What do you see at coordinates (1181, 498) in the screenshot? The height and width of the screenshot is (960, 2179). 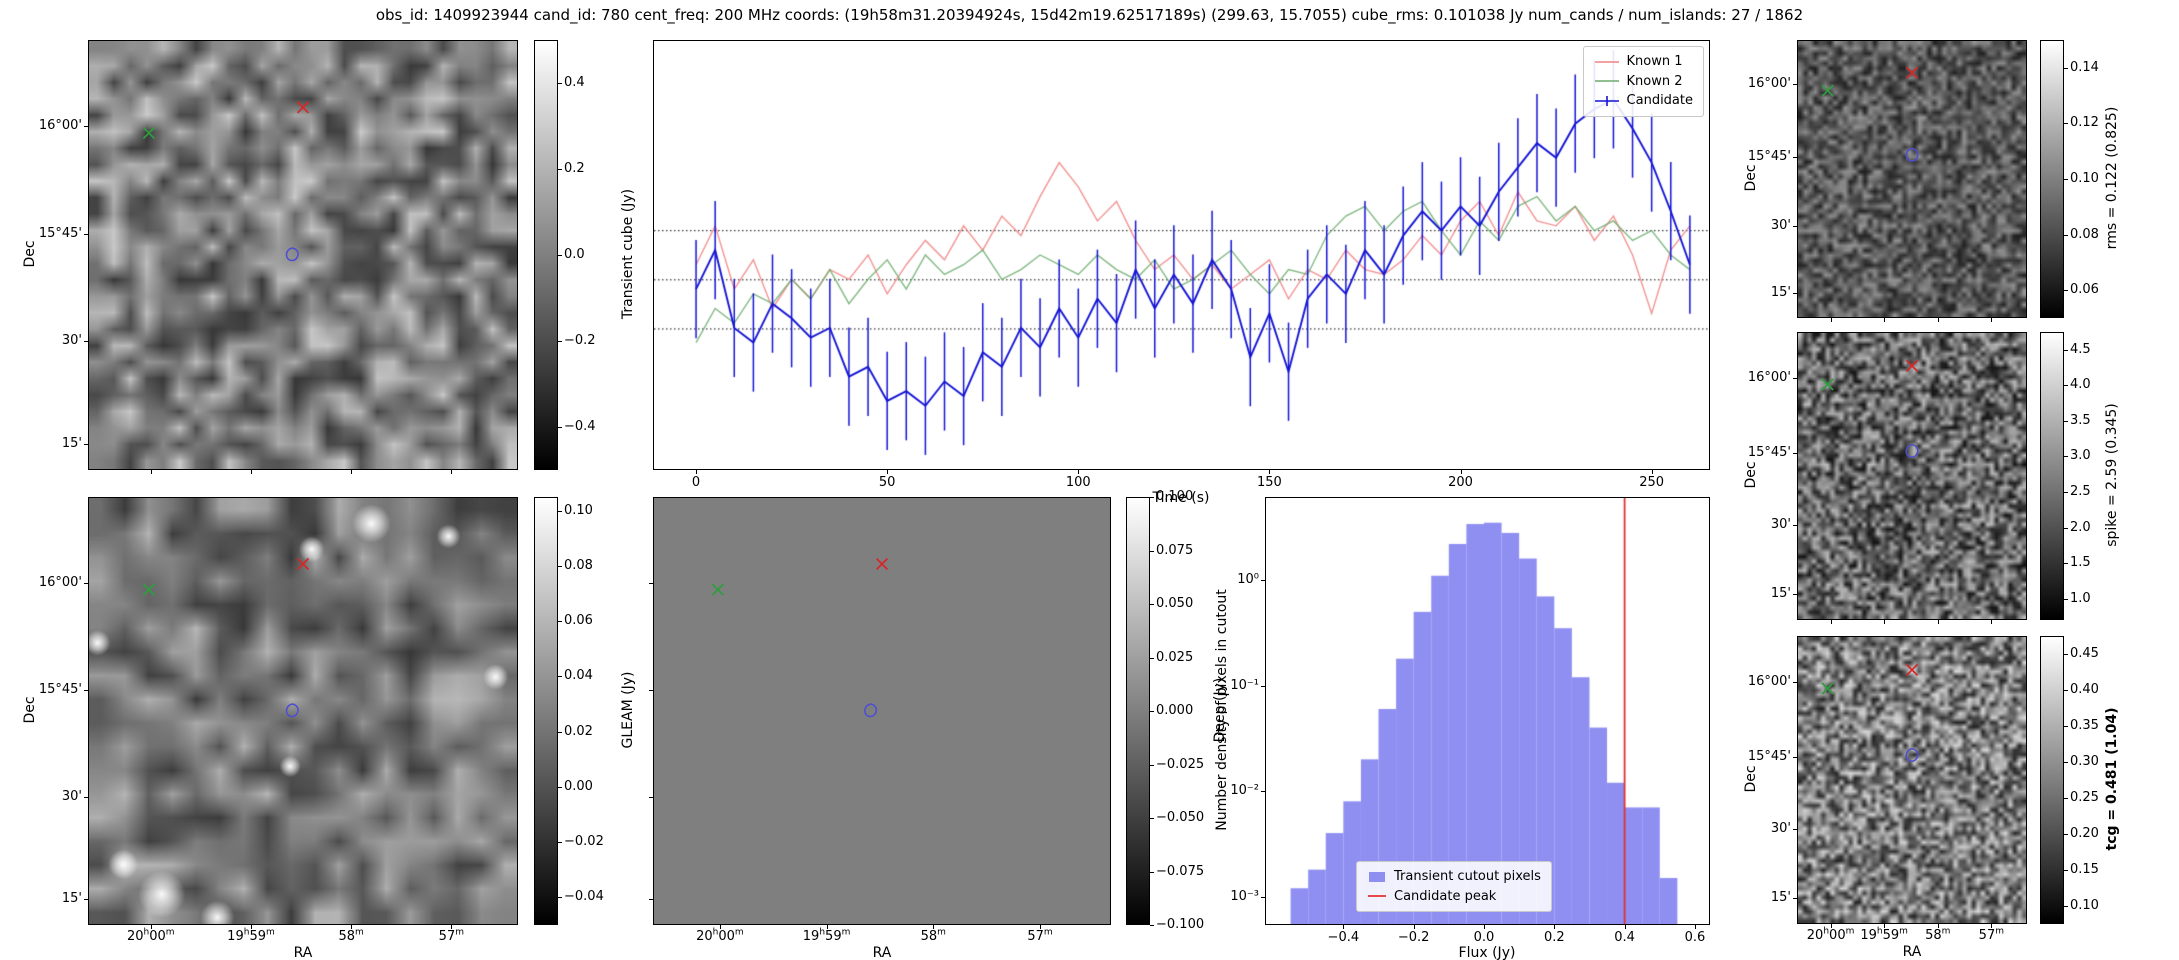 I see `lightcurve-xlabel: Time (s)` at bounding box center [1181, 498].